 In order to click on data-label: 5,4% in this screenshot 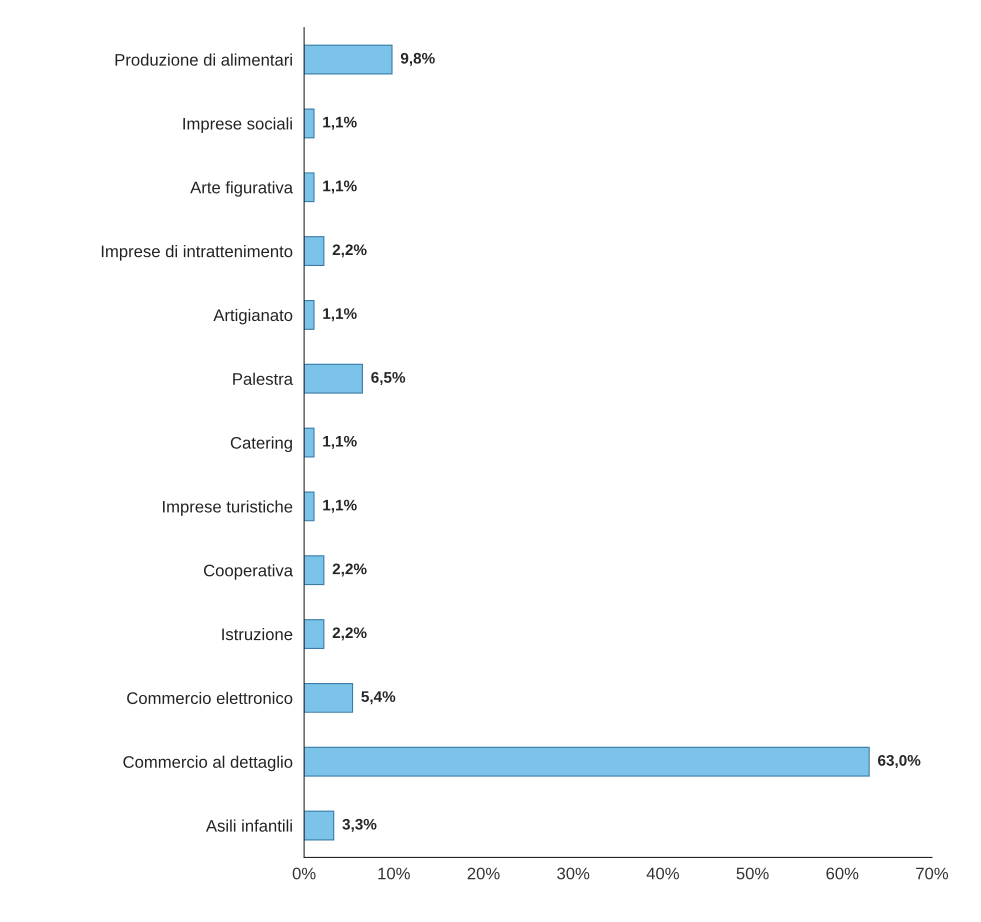, I will do `click(378, 697)`.